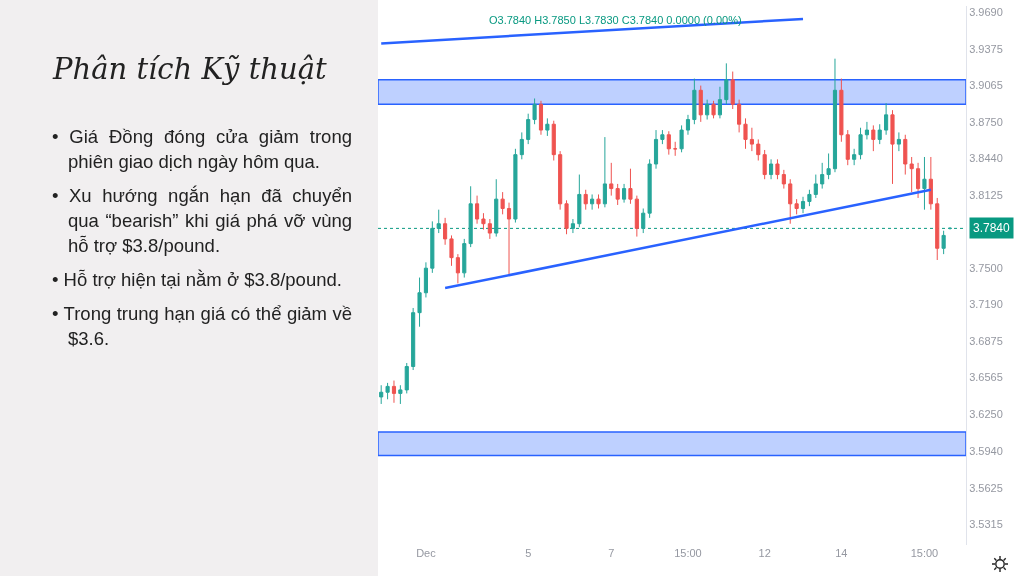 The width and height of the screenshot is (1024, 576). What do you see at coordinates (197, 280) in the screenshot?
I see `text: • Hỗ trợ hiện tại nằm ở $3.8/pound.` at bounding box center [197, 280].